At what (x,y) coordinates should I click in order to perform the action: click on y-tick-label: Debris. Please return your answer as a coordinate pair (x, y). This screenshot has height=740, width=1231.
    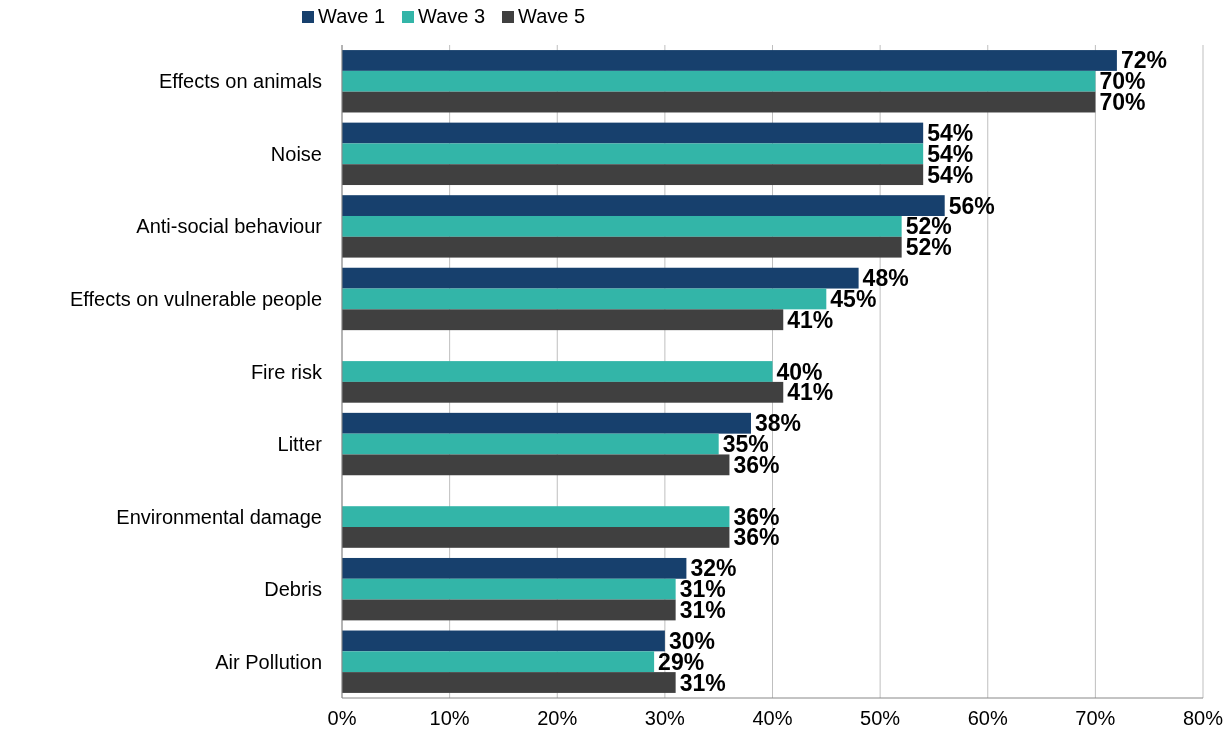
    Looking at the image, I should click on (293, 589).